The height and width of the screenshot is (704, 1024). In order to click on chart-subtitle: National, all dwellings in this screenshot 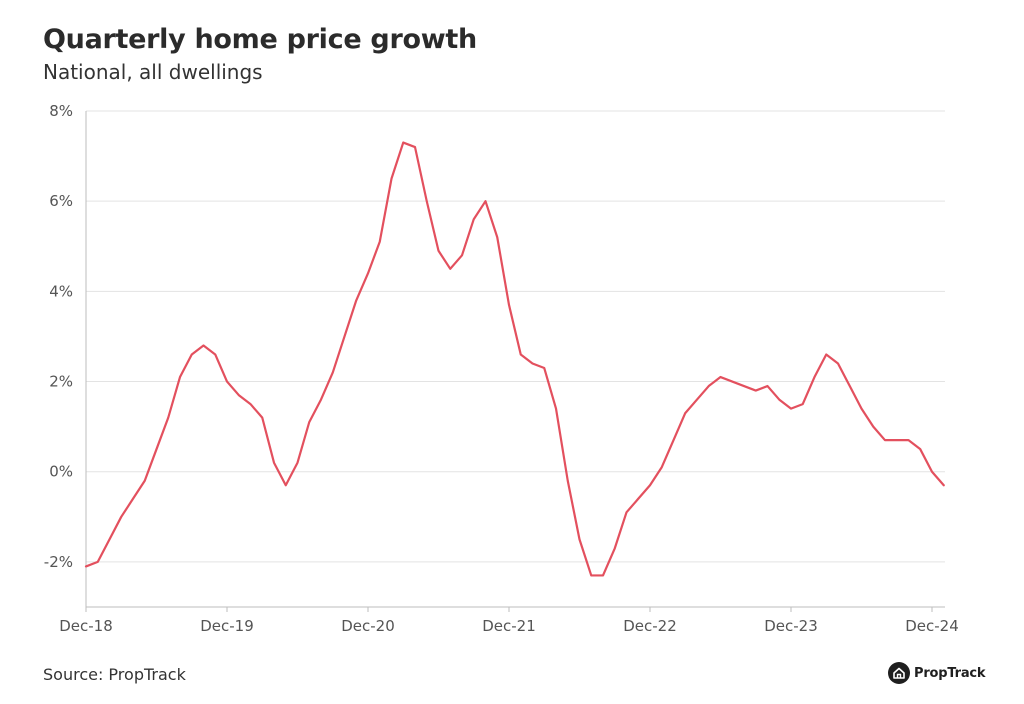, I will do `click(153, 72)`.